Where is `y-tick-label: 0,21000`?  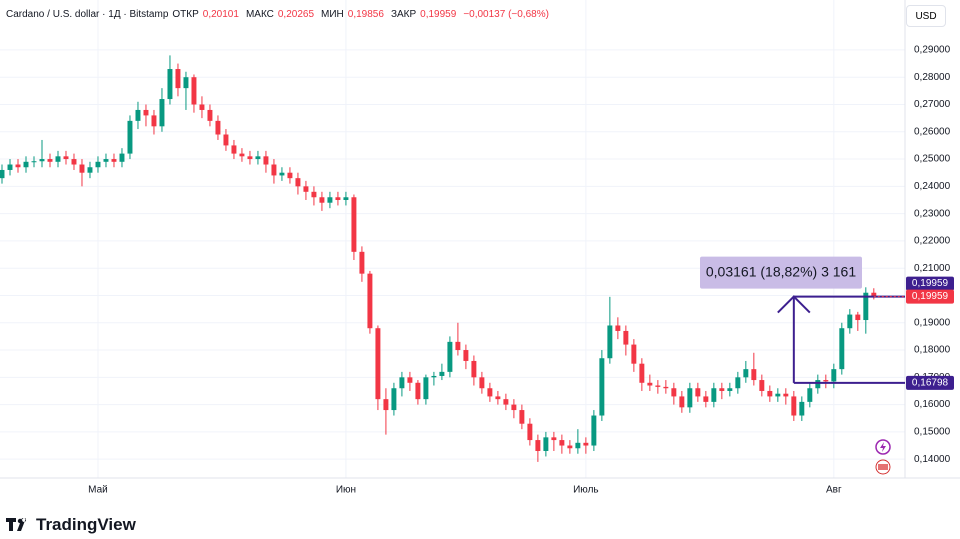
y-tick-label: 0,21000 is located at coordinates (932, 268).